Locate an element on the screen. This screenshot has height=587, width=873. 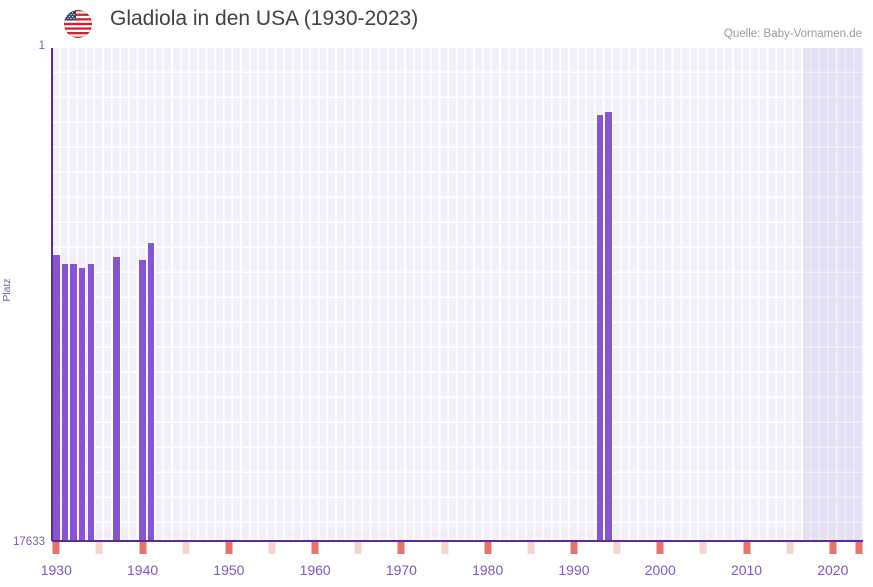
x-minor-tick-mark-1965 is located at coordinates (358, 548).